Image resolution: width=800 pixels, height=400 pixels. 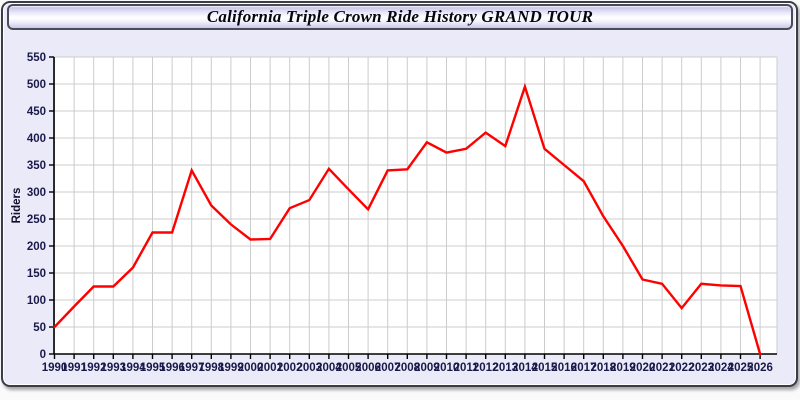 I want to click on svg-text: 1998, so click(x=212, y=368).